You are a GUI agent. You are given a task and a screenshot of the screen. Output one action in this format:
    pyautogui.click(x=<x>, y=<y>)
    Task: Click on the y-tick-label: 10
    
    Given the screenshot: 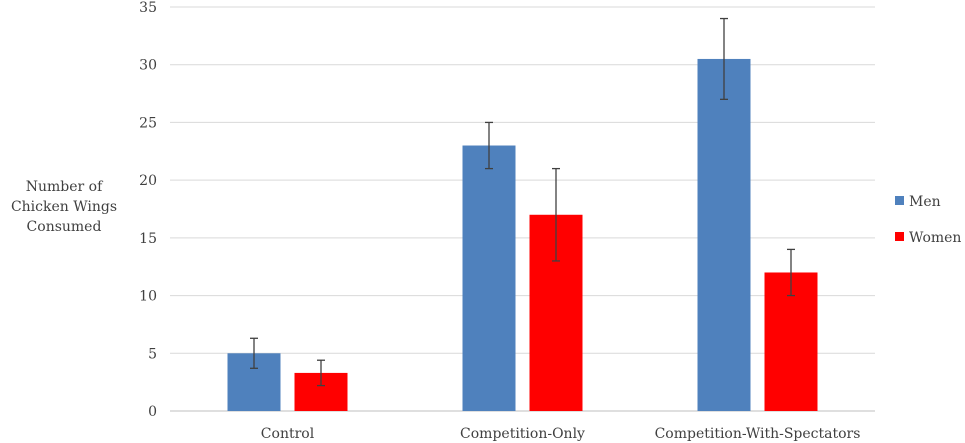 What is the action you would take?
    pyautogui.click(x=148, y=297)
    